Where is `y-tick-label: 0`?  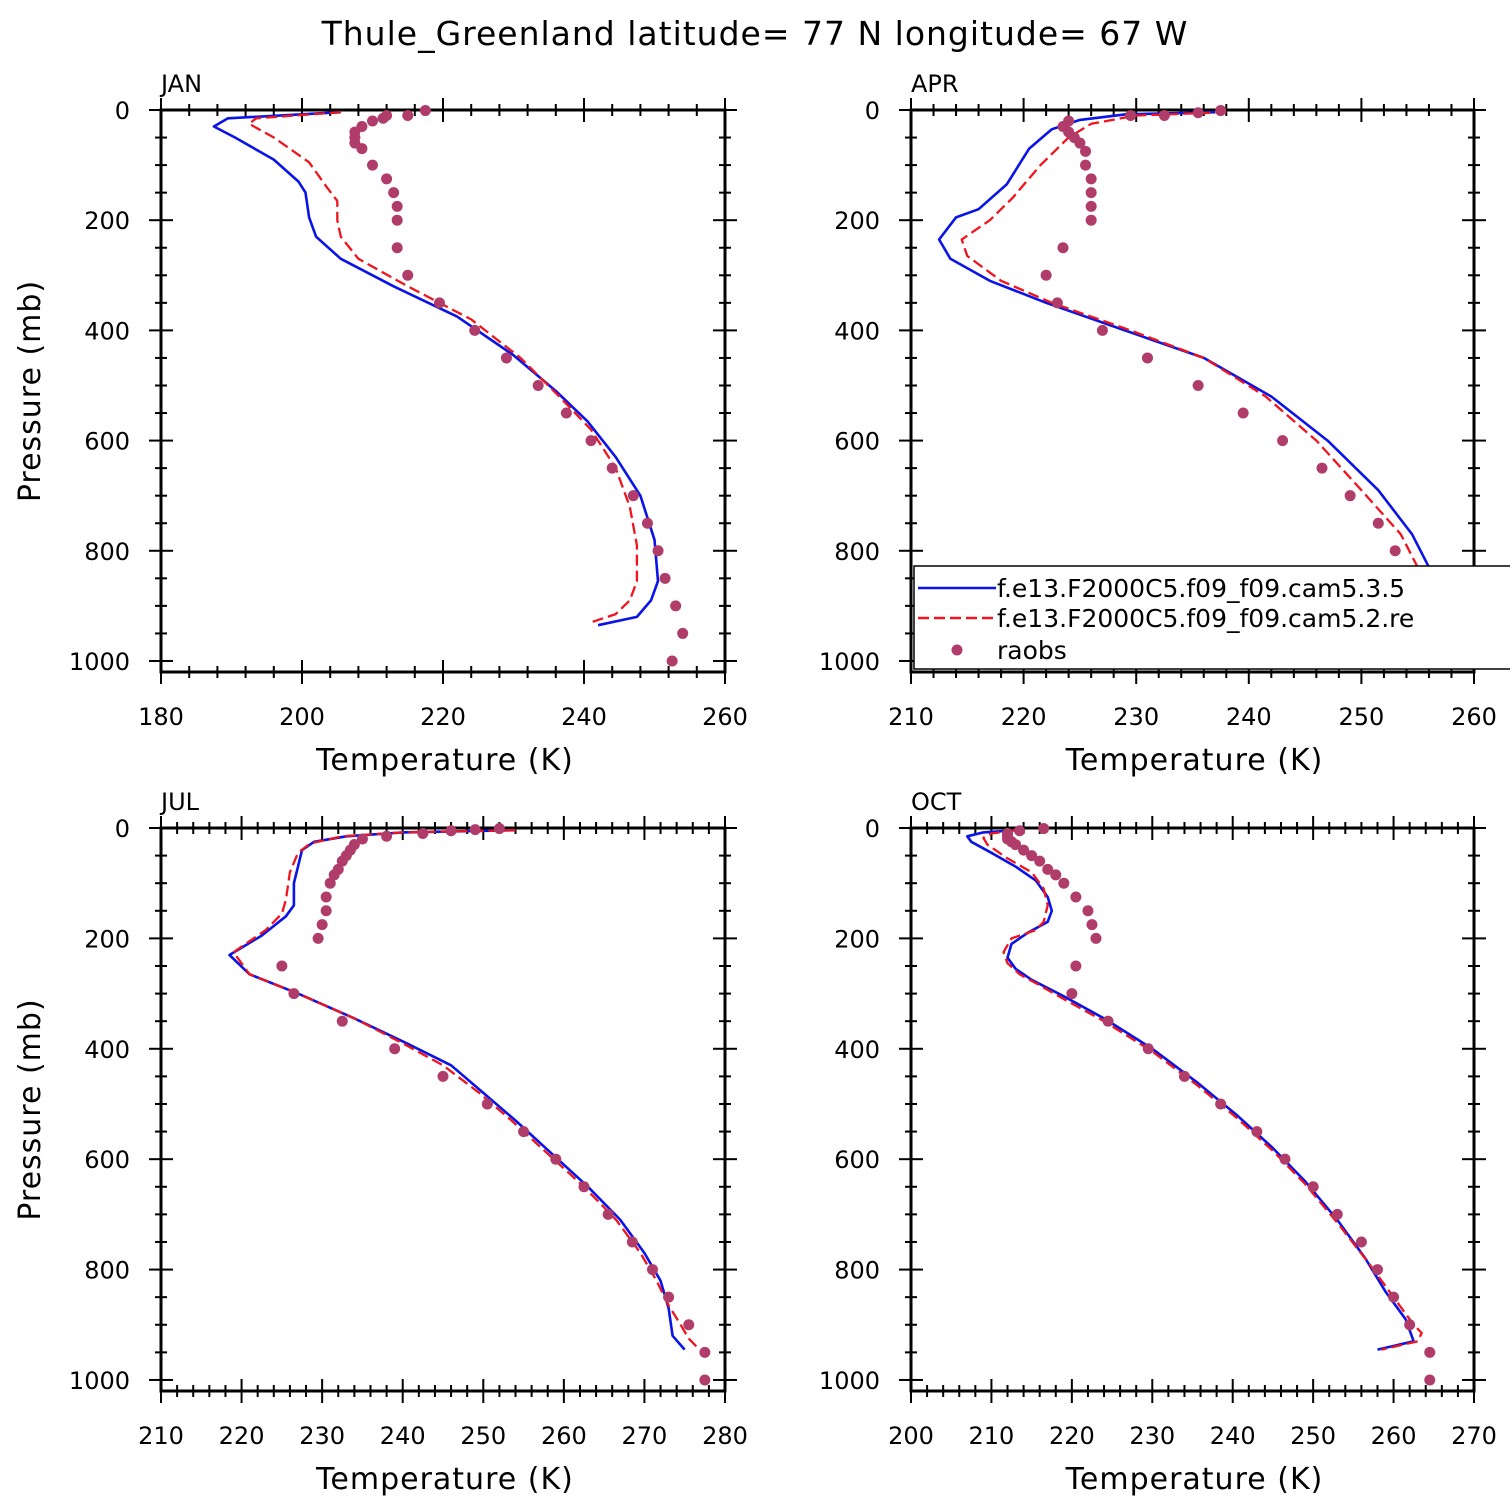
y-tick-label: 0 is located at coordinates (122, 829).